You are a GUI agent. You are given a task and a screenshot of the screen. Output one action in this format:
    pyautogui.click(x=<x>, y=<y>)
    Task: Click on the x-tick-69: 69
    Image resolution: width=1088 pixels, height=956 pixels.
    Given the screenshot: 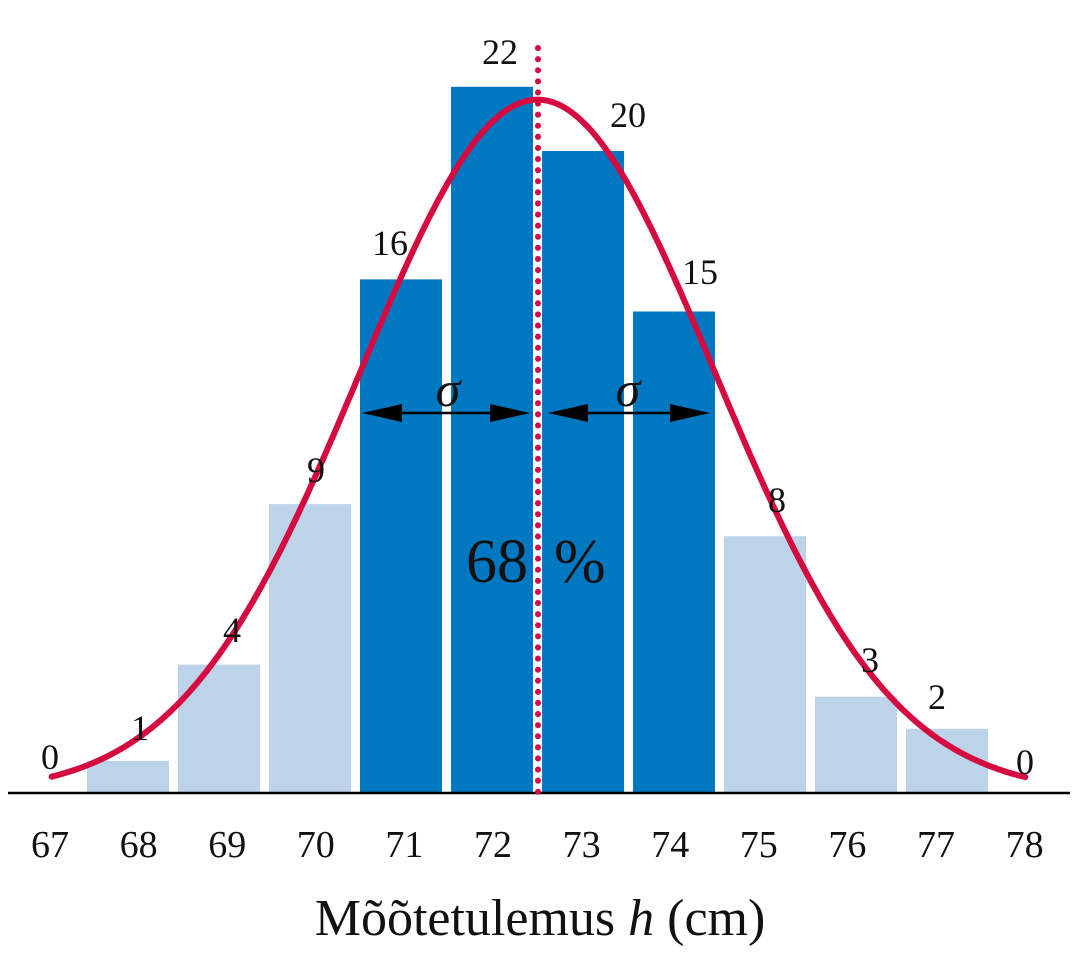 What is the action you would take?
    pyautogui.click(x=227, y=845)
    